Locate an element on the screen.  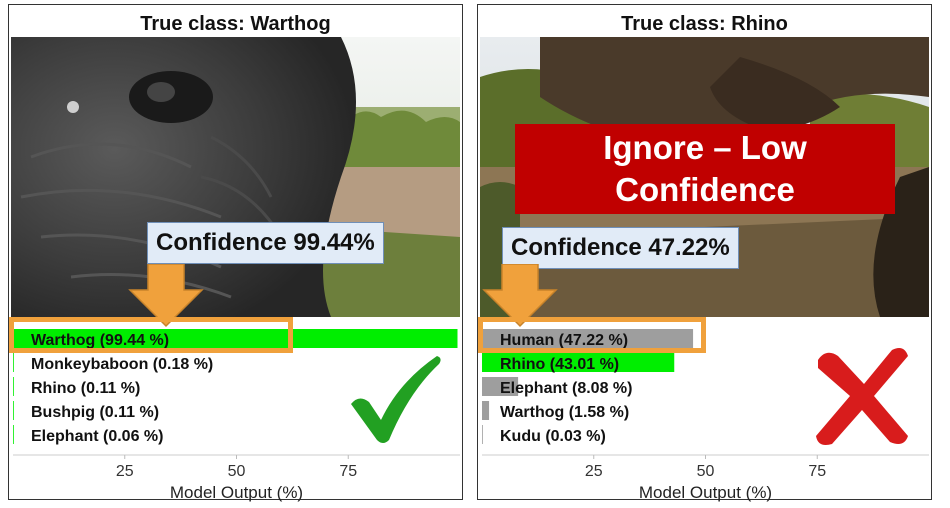
bar-label-elephant: Elephant (0.06 %) is located at coordinates (97, 436).